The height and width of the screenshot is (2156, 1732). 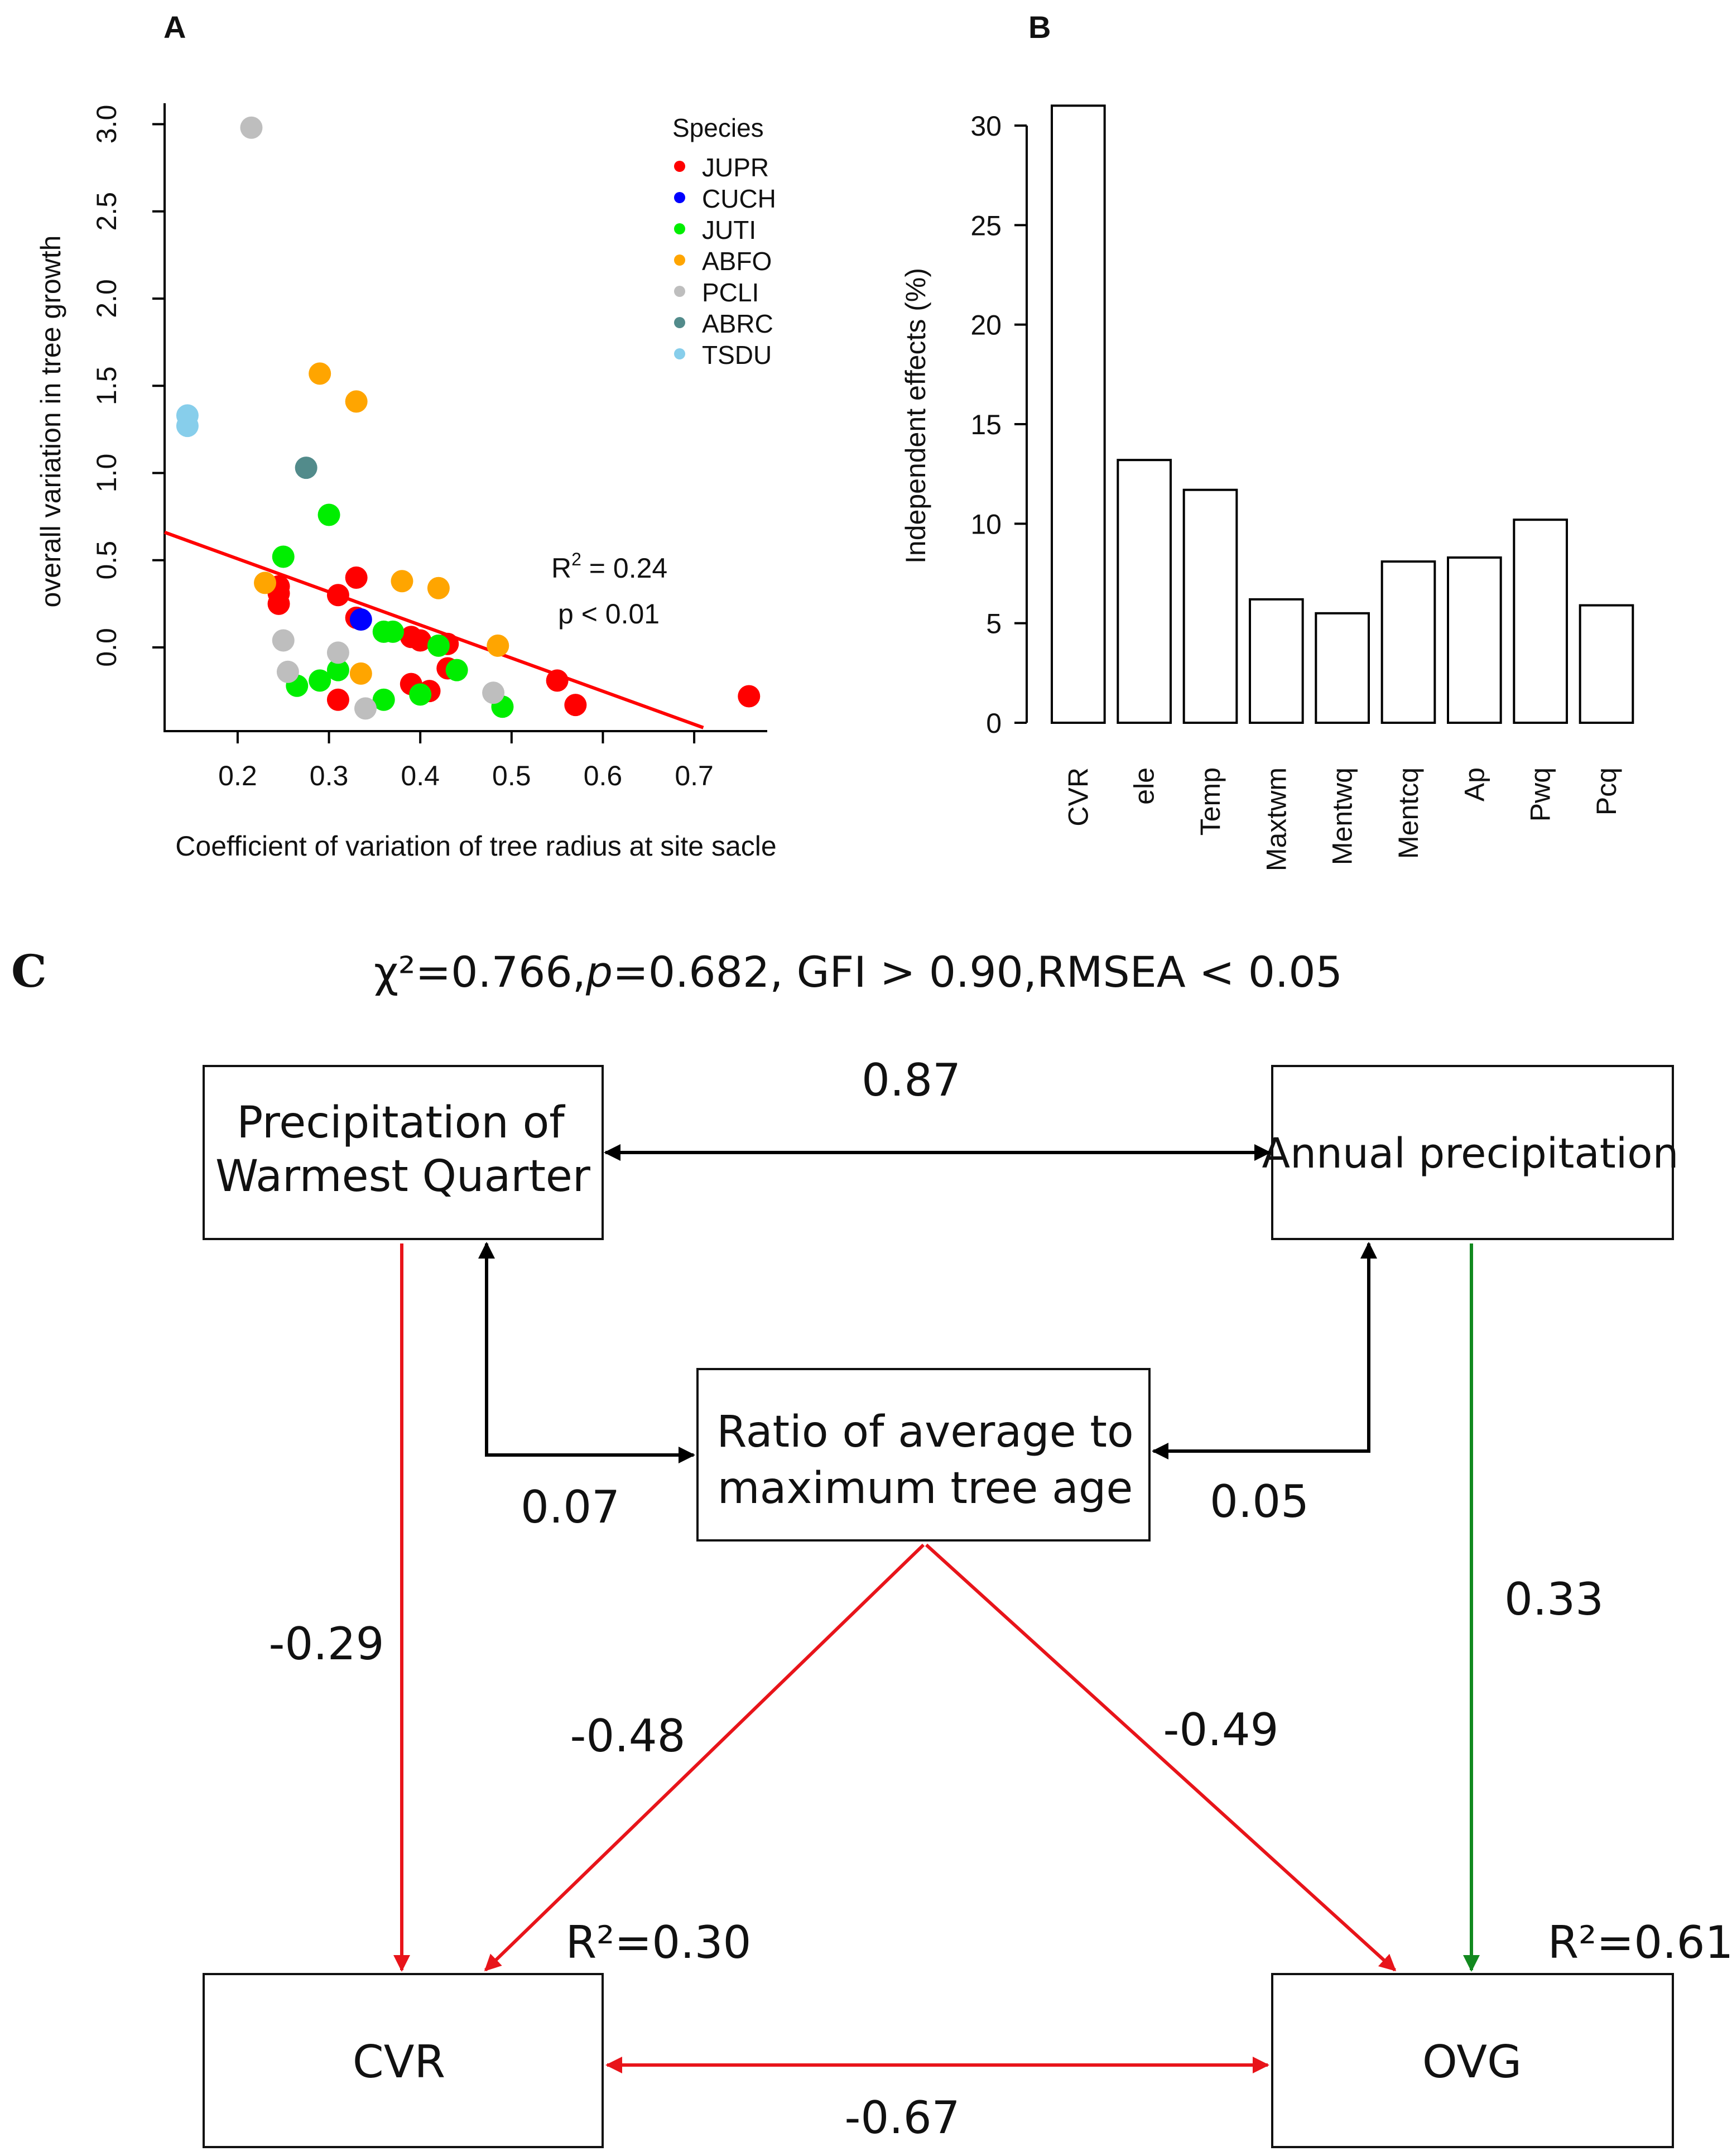 What do you see at coordinates (1472, 1152) in the screenshot?
I see `box-annual-precipitation` at bounding box center [1472, 1152].